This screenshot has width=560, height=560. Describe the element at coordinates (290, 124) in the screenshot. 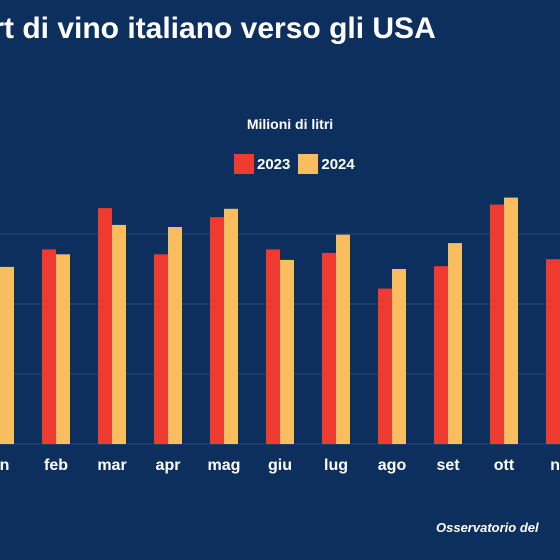

I see `chart-subtitle: Milioni di litri` at that location.